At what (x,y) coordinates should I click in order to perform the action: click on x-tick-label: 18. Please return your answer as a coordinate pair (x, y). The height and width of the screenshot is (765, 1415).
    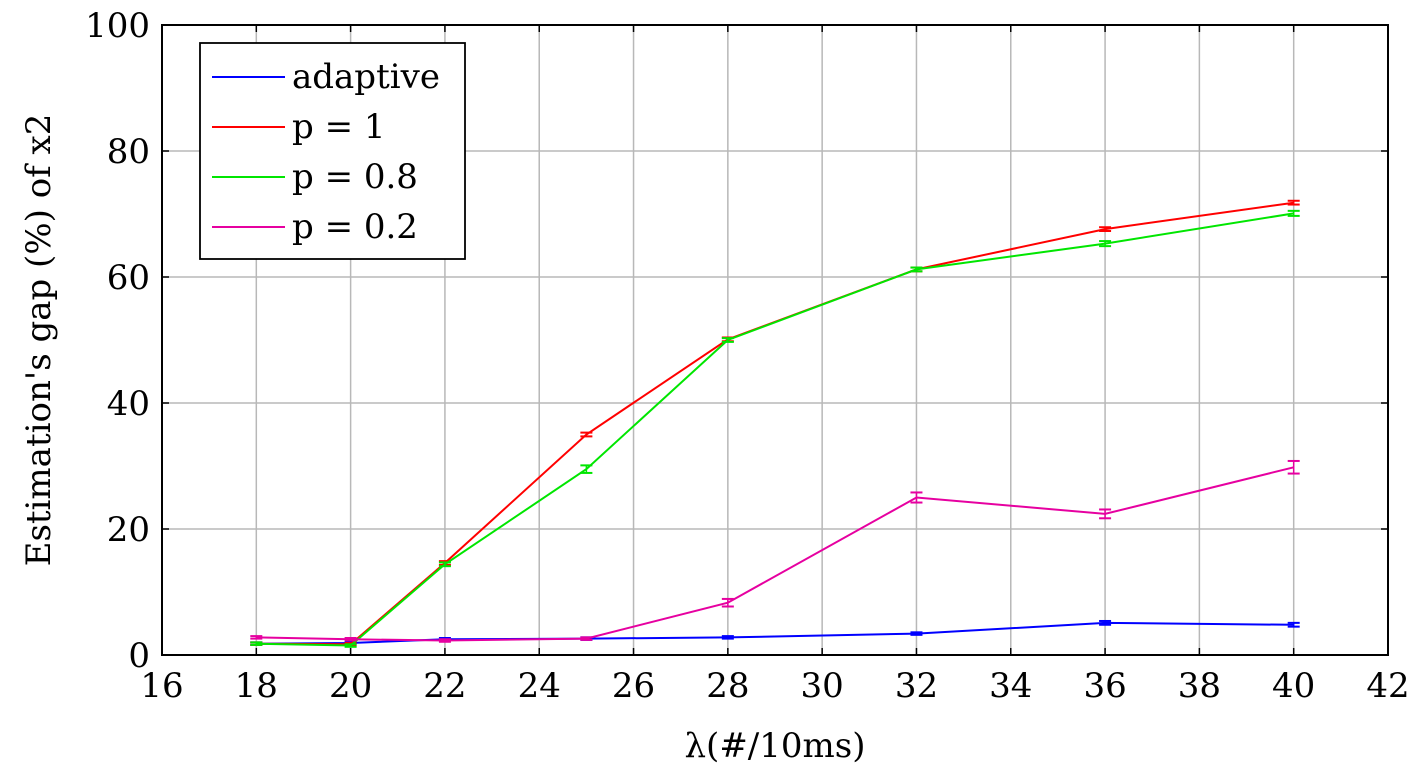
    Looking at the image, I should click on (256, 686).